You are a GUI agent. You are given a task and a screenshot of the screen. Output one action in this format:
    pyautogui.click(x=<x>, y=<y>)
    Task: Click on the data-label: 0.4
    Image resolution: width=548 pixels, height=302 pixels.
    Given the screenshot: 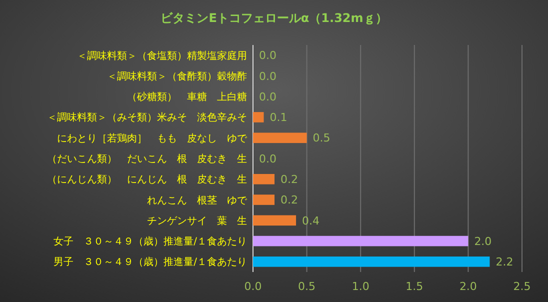 What is the action you would take?
    pyautogui.click(x=311, y=221)
    